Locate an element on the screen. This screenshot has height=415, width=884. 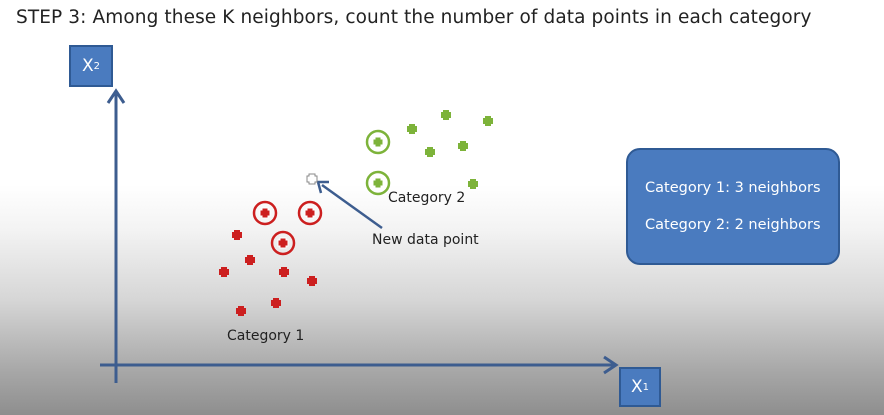
category1-count: Category 1: 3 neighbors is located at coordinates (733, 188).